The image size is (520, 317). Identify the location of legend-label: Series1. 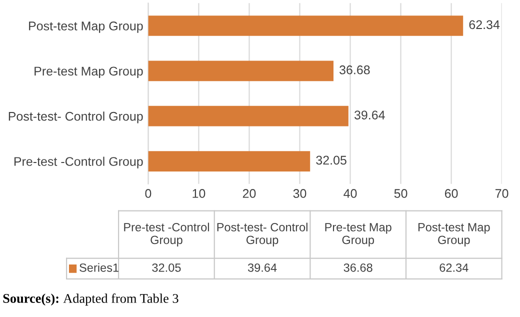
(99, 267).